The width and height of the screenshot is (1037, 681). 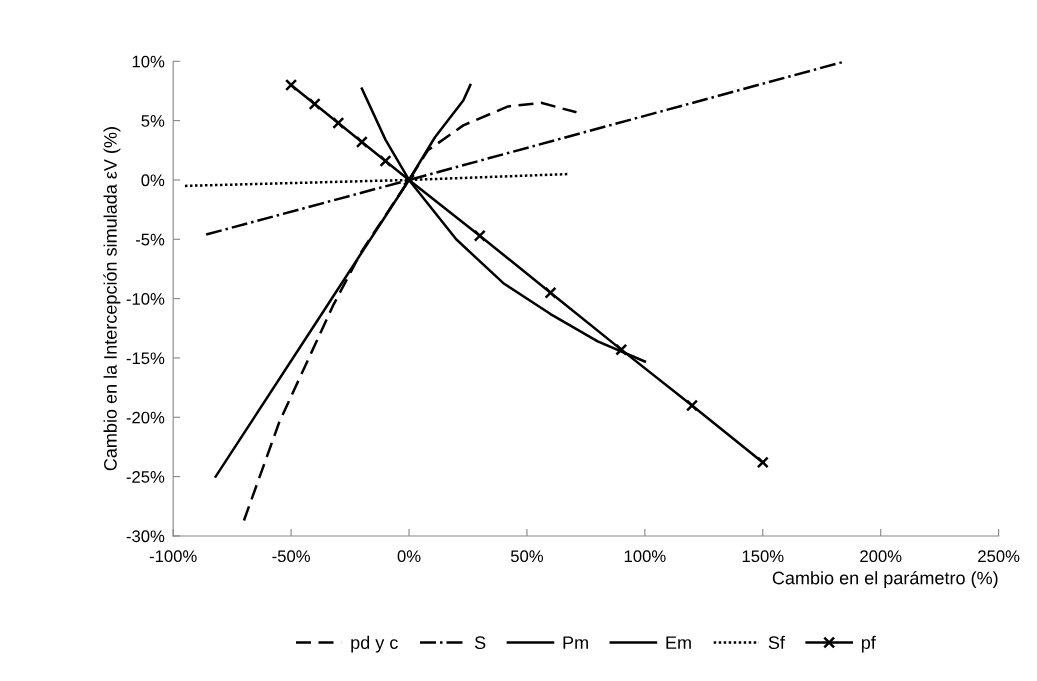 I want to click on x-tick-label: -50%, so click(x=291, y=556).